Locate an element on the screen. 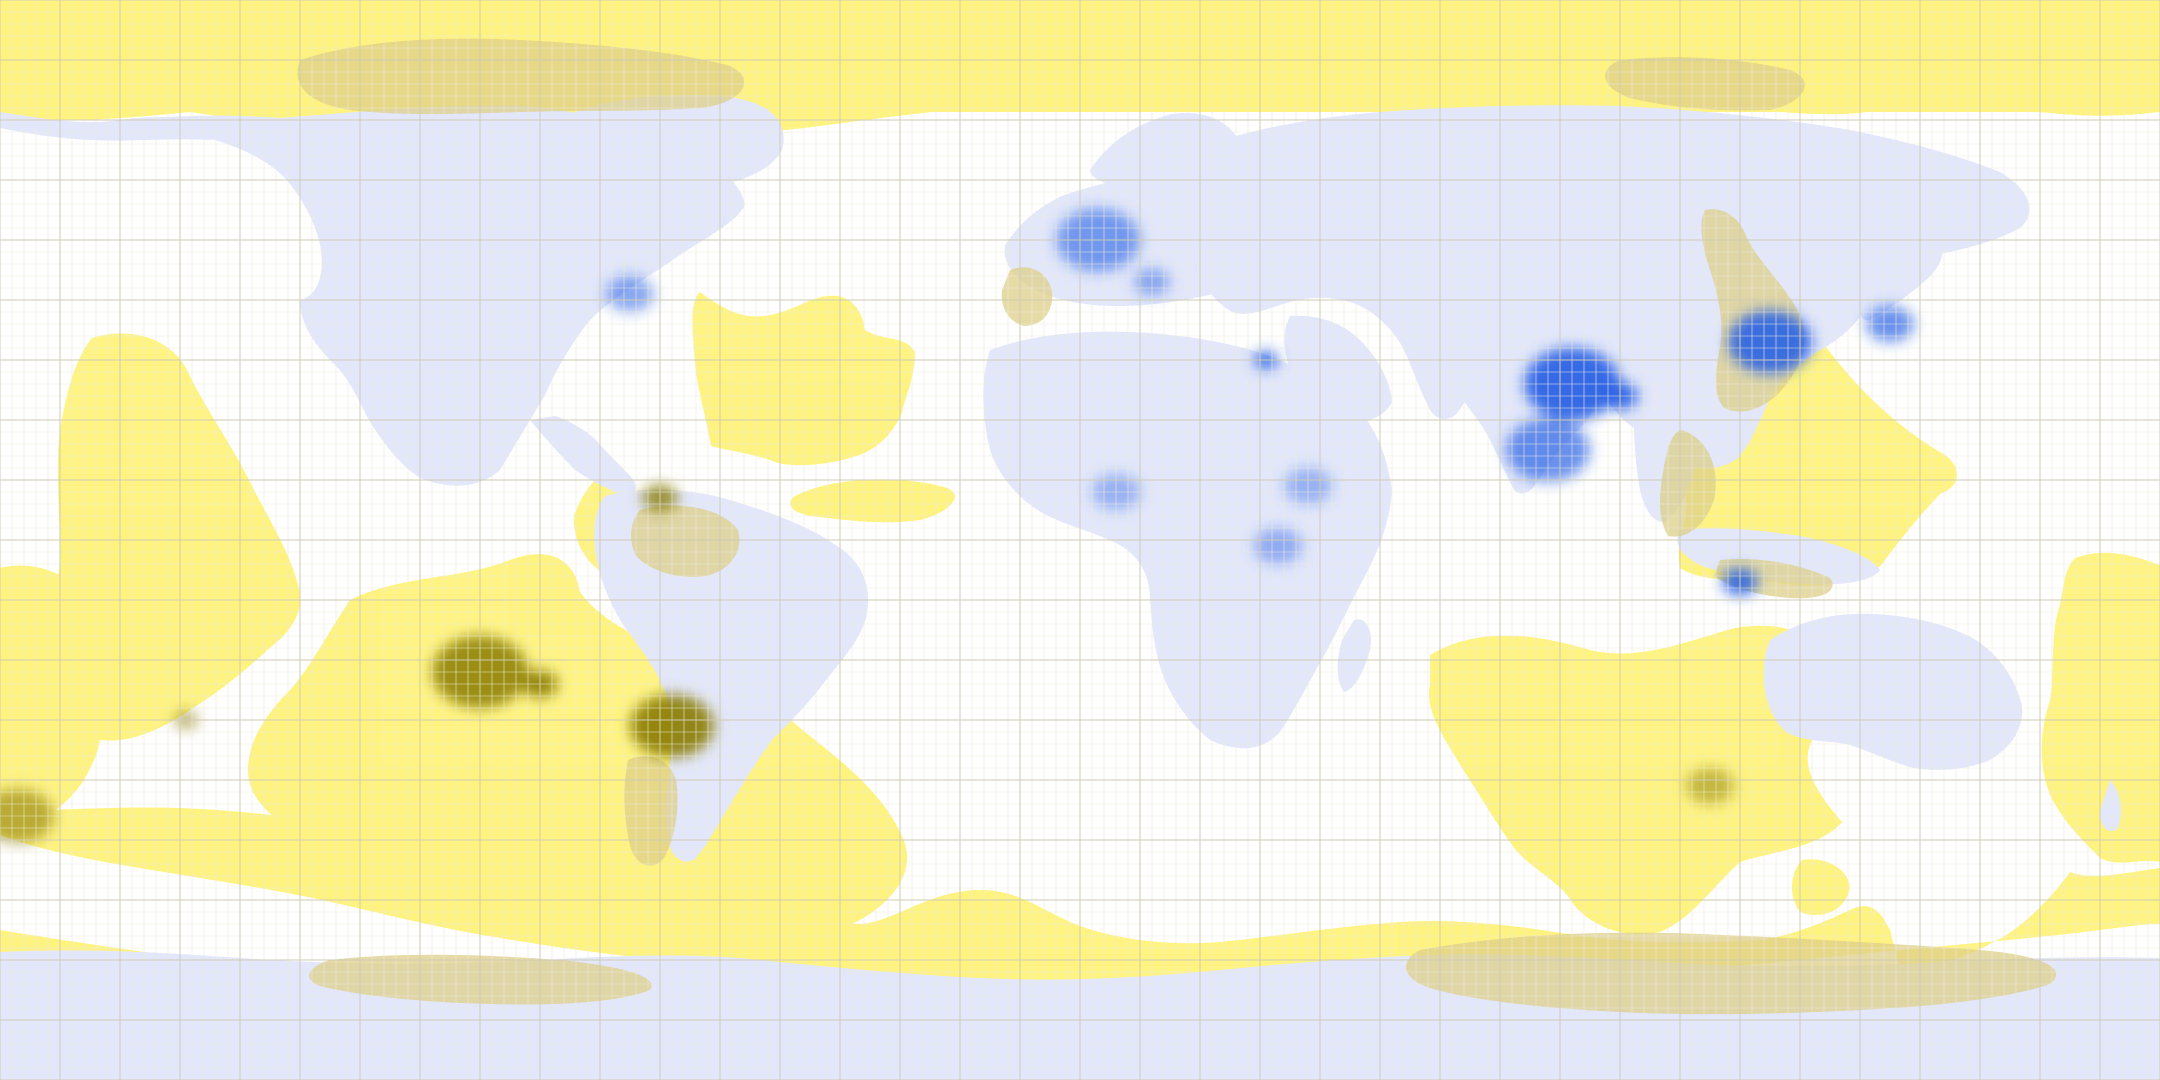  overlap-southeast-asia is located at coordinates (1688, 483).